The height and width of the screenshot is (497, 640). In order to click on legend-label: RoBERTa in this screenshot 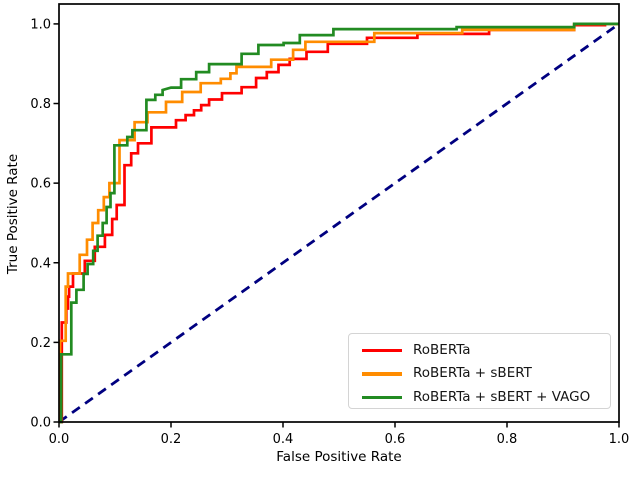, I will do `click(442, 349)`.